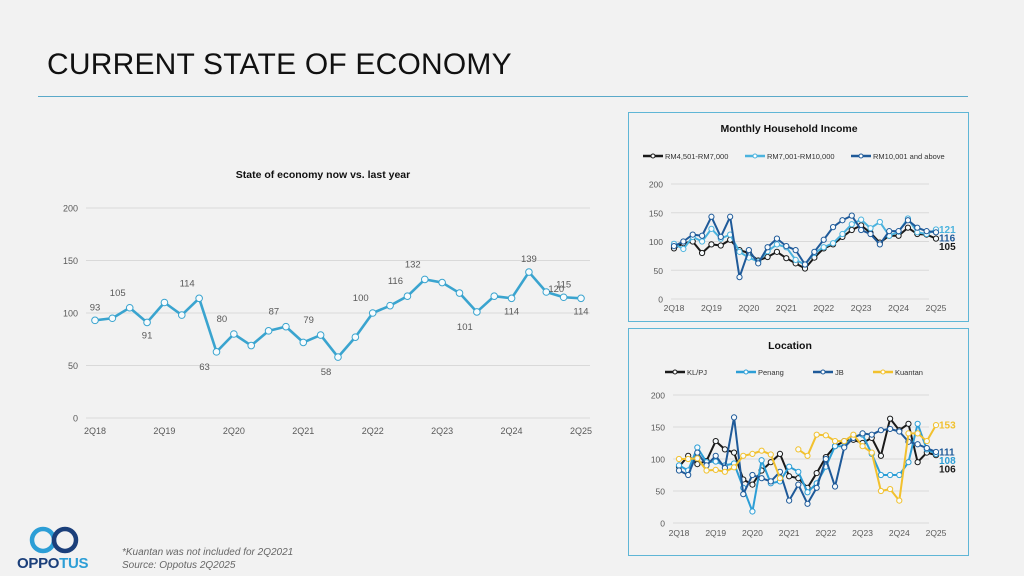  I want to click on x-tick-label: 2Q18, so click(674, 308).